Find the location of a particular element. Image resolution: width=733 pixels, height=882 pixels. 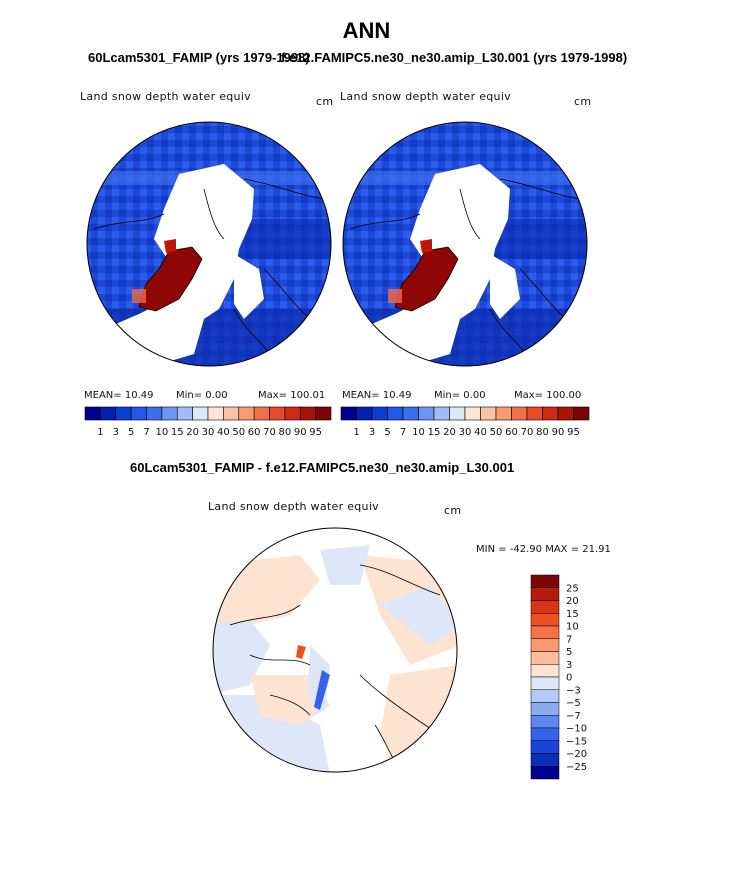

diff-colorbar-tick-label: 20 is located at coordinates (572, 601).